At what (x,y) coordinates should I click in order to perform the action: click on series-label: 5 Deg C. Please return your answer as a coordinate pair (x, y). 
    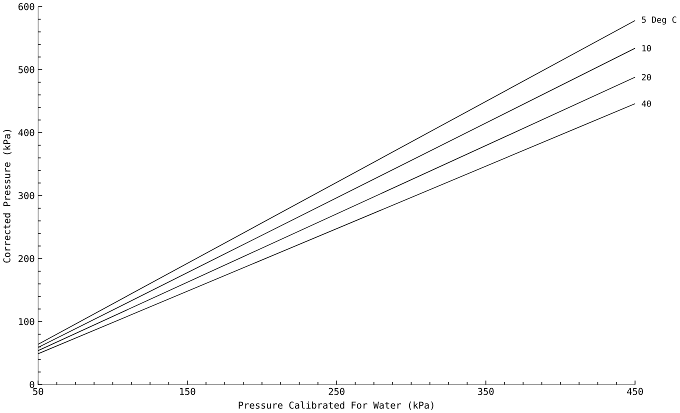
    Looking at the image, I should click on (659, 20).